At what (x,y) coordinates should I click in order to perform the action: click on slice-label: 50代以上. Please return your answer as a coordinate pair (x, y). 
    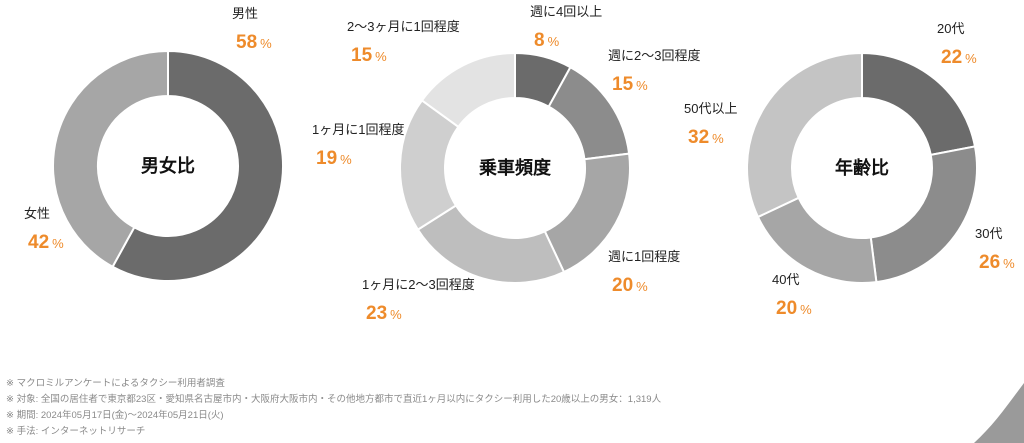
    Looking at the image, I should click on (710, 108).